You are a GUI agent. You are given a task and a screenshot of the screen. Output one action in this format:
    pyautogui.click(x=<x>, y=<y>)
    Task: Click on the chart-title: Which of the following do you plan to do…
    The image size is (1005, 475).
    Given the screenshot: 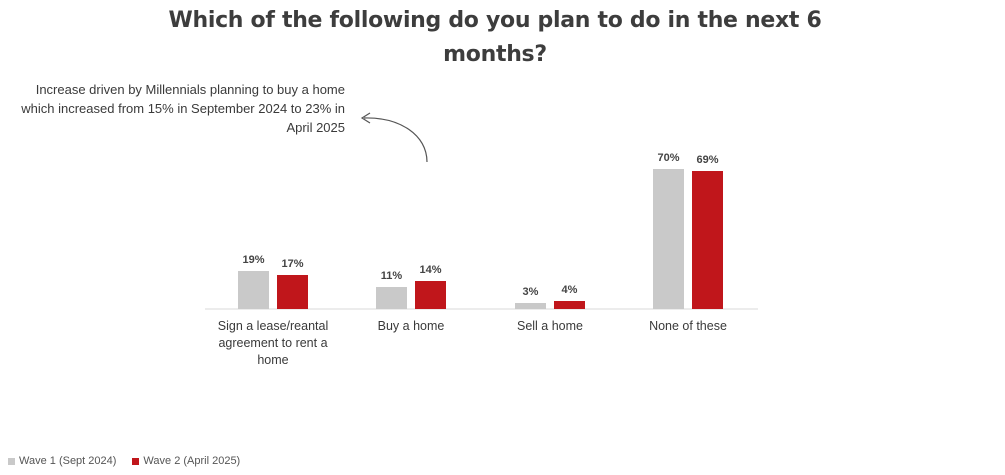 What is the action you would take?
    pyautogui.click(x=495, y=37)
    